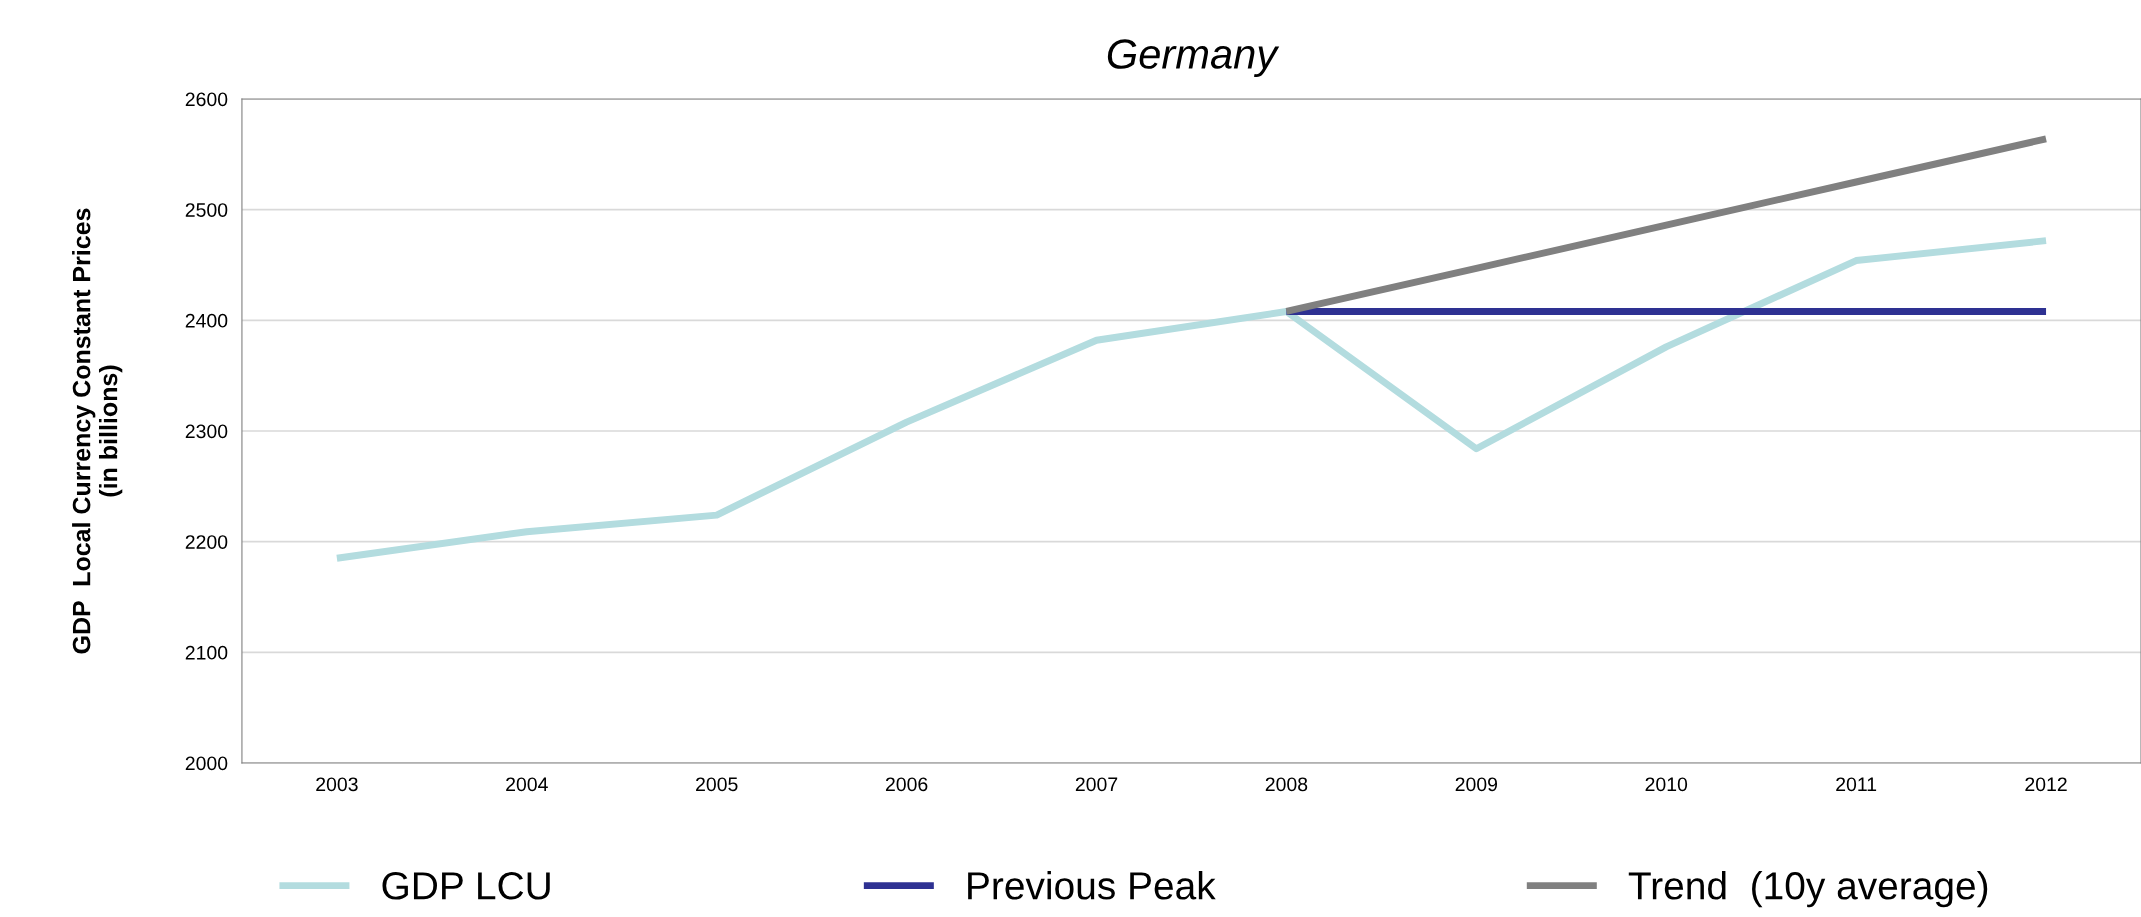 The height and width of the screenshot is (917, 2141). I want to click on y-tick-label: 2300, so click(206, 431).